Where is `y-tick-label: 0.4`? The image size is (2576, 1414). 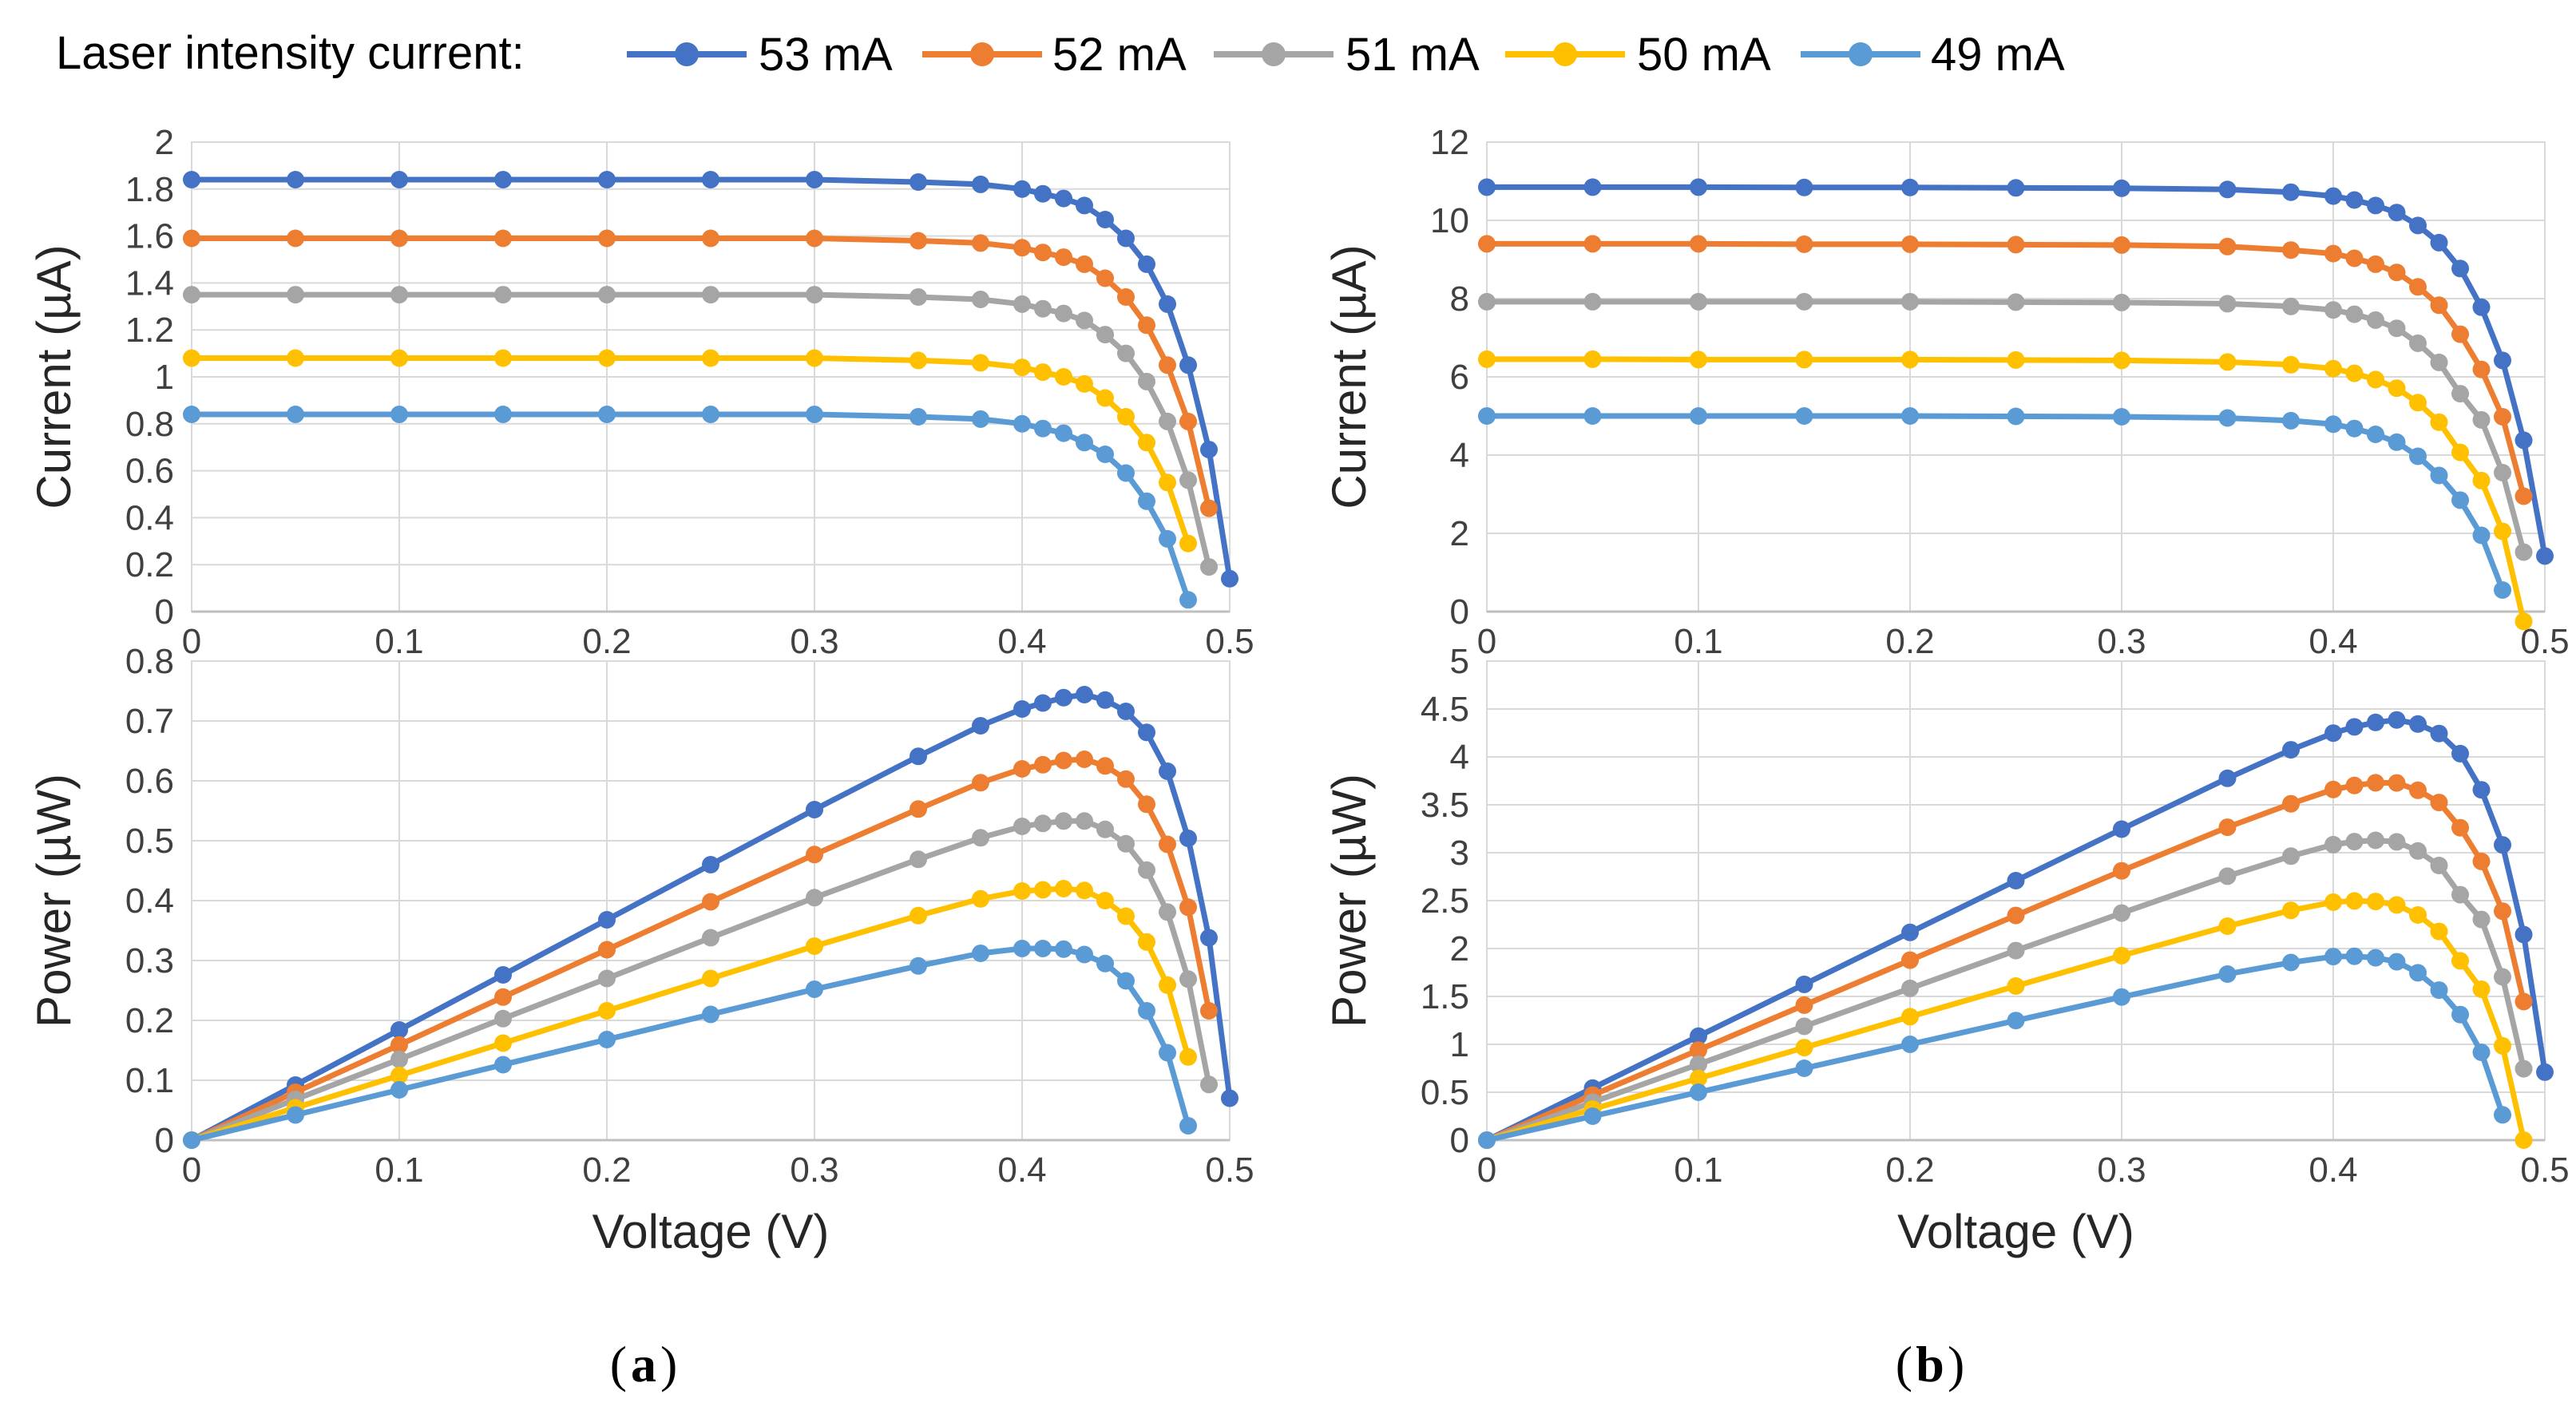 y-tick-label: 0.4 is located at coordinates (149, 517).